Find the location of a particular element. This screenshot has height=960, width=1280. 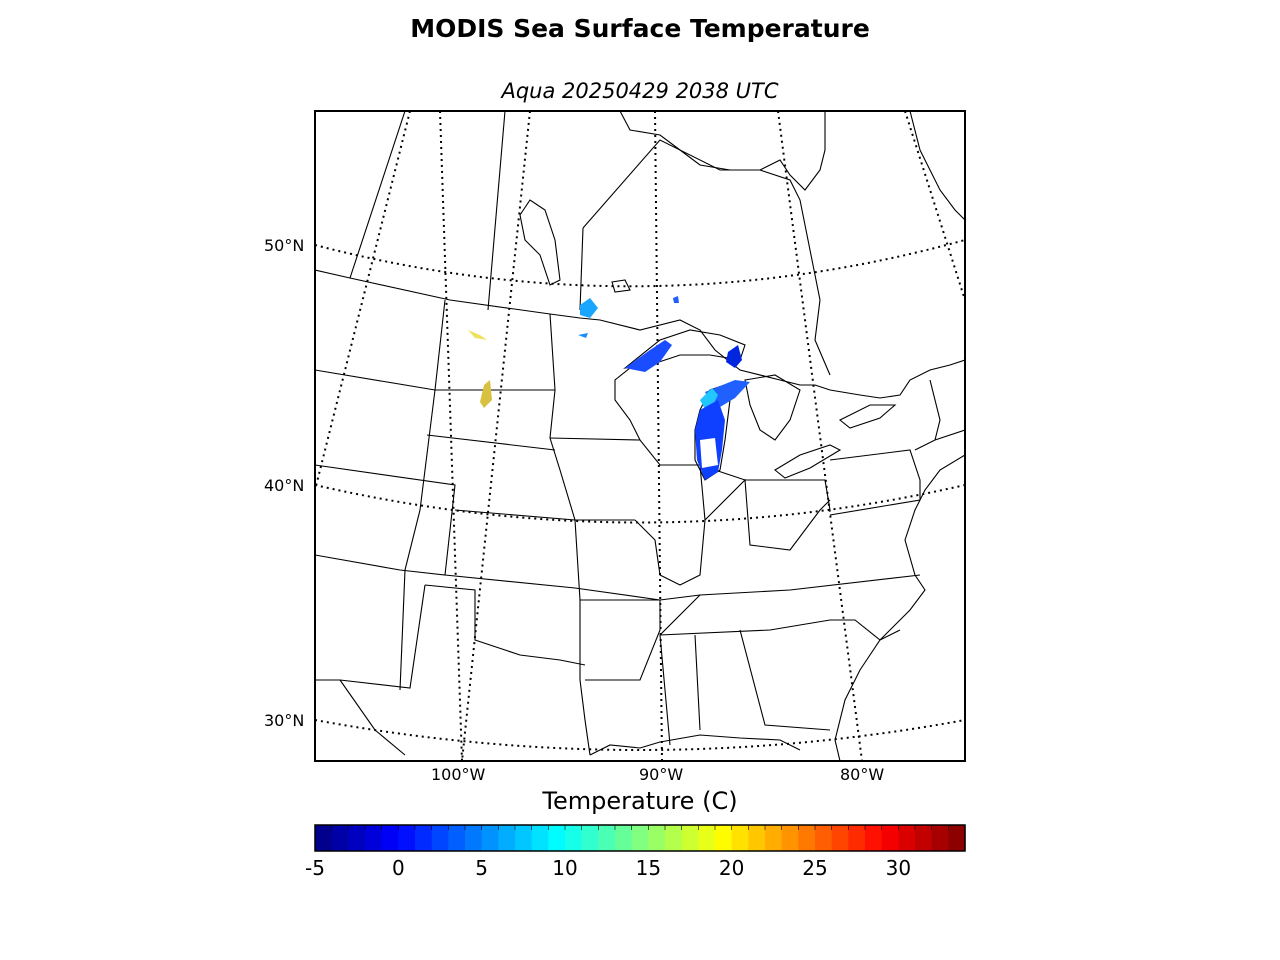

sst-lake-superior-west is located at coordinates (589, 308).